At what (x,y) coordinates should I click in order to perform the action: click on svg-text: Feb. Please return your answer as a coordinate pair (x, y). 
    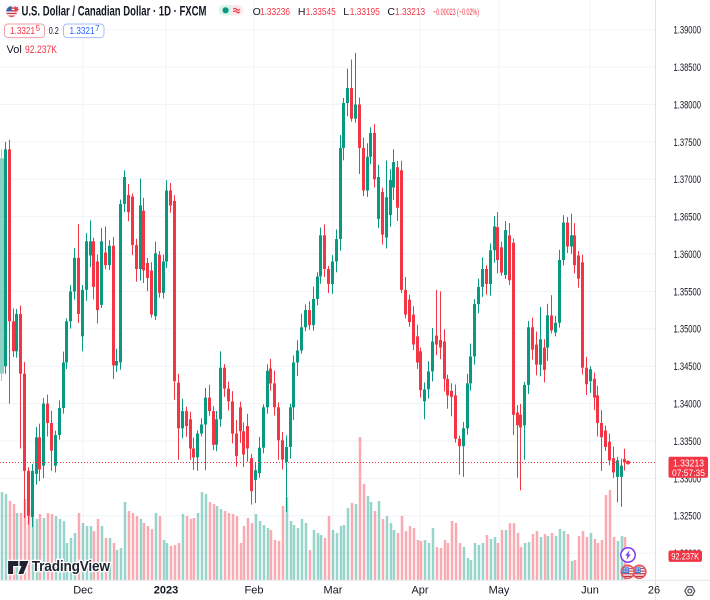
    Looking at the image, I should click on (254, 591).